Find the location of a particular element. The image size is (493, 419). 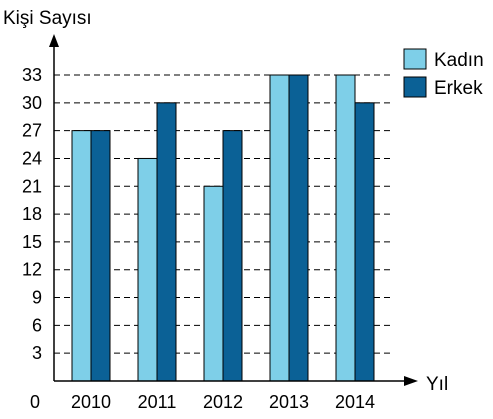

bar-kadın-2014 is located at coordinates (345, 228).